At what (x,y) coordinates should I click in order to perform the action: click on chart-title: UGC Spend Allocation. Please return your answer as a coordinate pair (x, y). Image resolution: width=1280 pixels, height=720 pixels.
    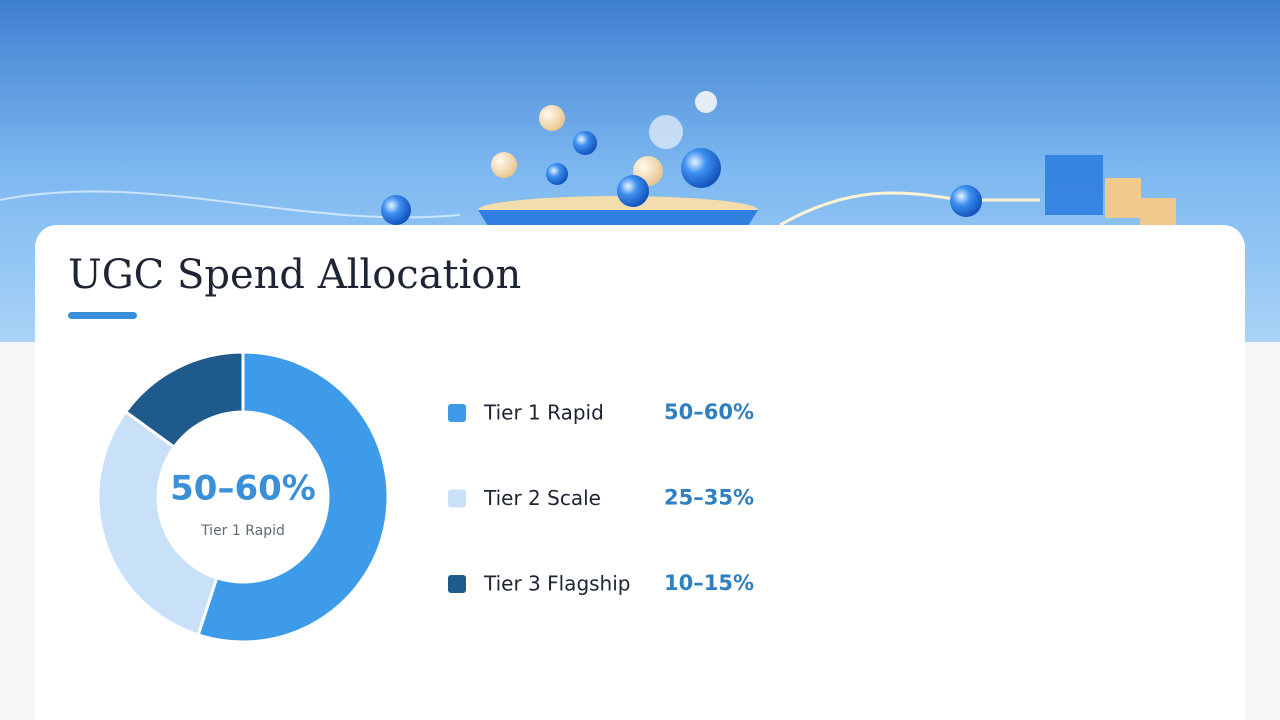
    Looking at the image, I should click on (294, 275).